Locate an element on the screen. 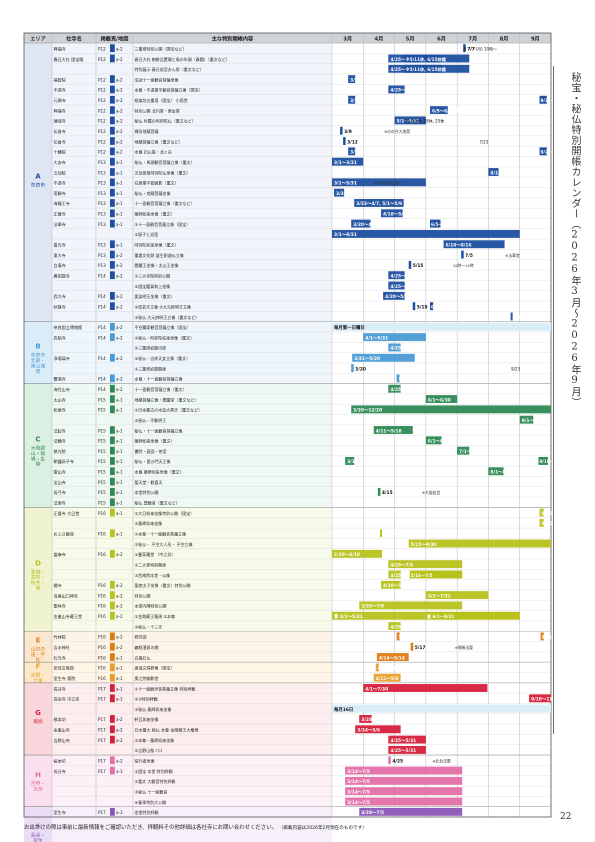 The width and height of the screenshot is (595, 842). area-letter: E is located at coordinates (38, 641).